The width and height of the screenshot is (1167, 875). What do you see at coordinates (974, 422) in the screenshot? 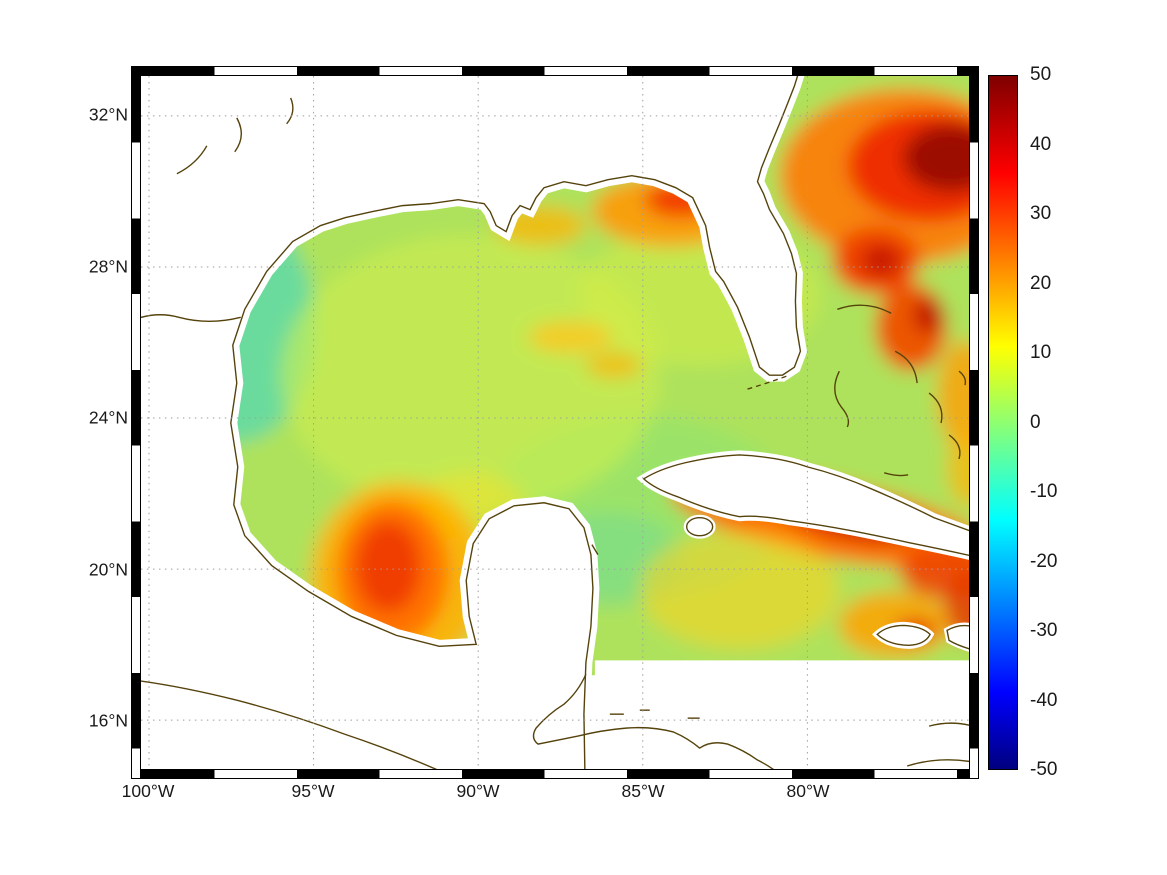
I see `map-frame-band-right` at bounding box center [974, 422].